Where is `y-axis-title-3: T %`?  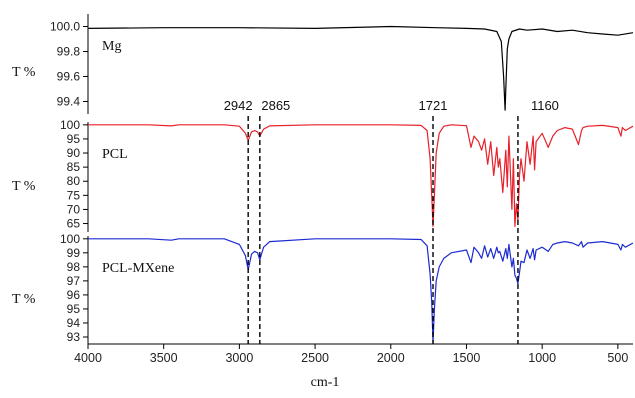 y-axis-title-3: T % is located at coordinates (24, 299).